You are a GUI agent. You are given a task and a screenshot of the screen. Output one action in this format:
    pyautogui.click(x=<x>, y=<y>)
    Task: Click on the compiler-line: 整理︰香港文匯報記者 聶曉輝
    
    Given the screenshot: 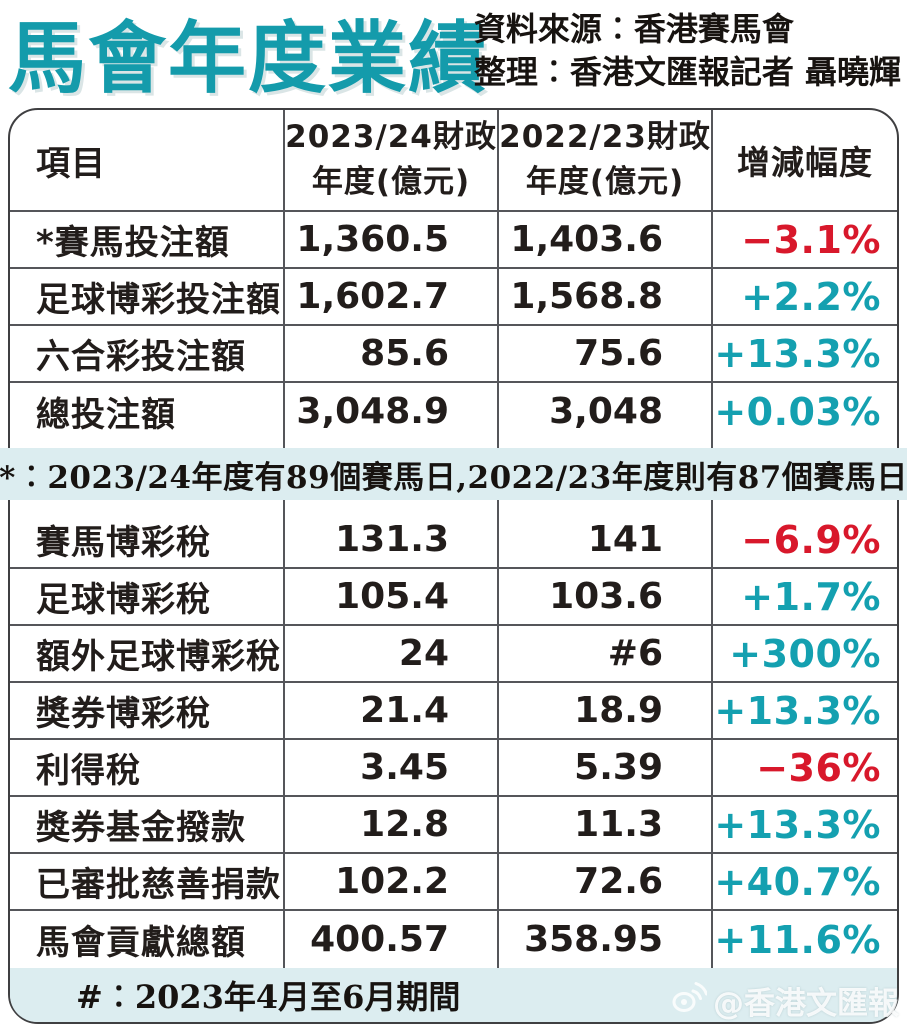 What is the action you would take?
    pyautogui.click(x=687, y=72)
    